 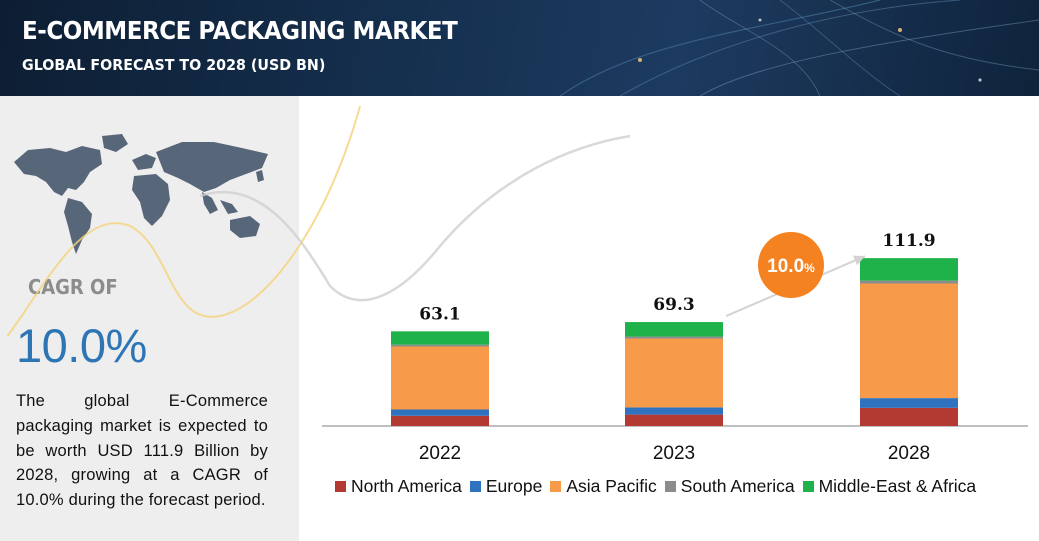 What do you see at coordinates (799, 48) in the screenshot?
I see `header-decoration` at bounding box center [799, 48].